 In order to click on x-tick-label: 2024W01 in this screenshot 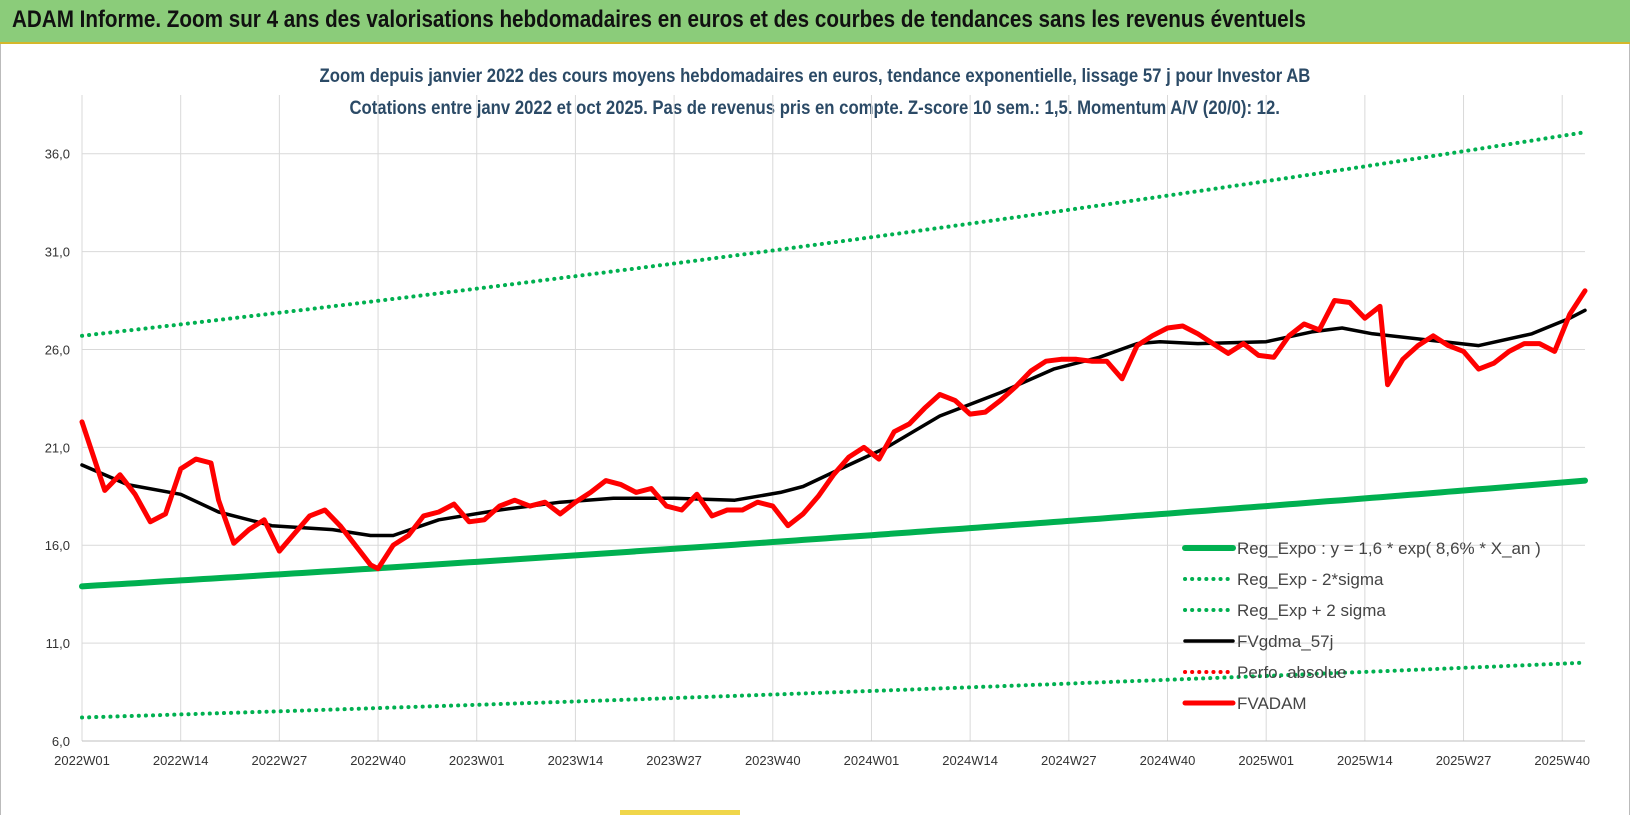, I will do `click(872, 760)`.